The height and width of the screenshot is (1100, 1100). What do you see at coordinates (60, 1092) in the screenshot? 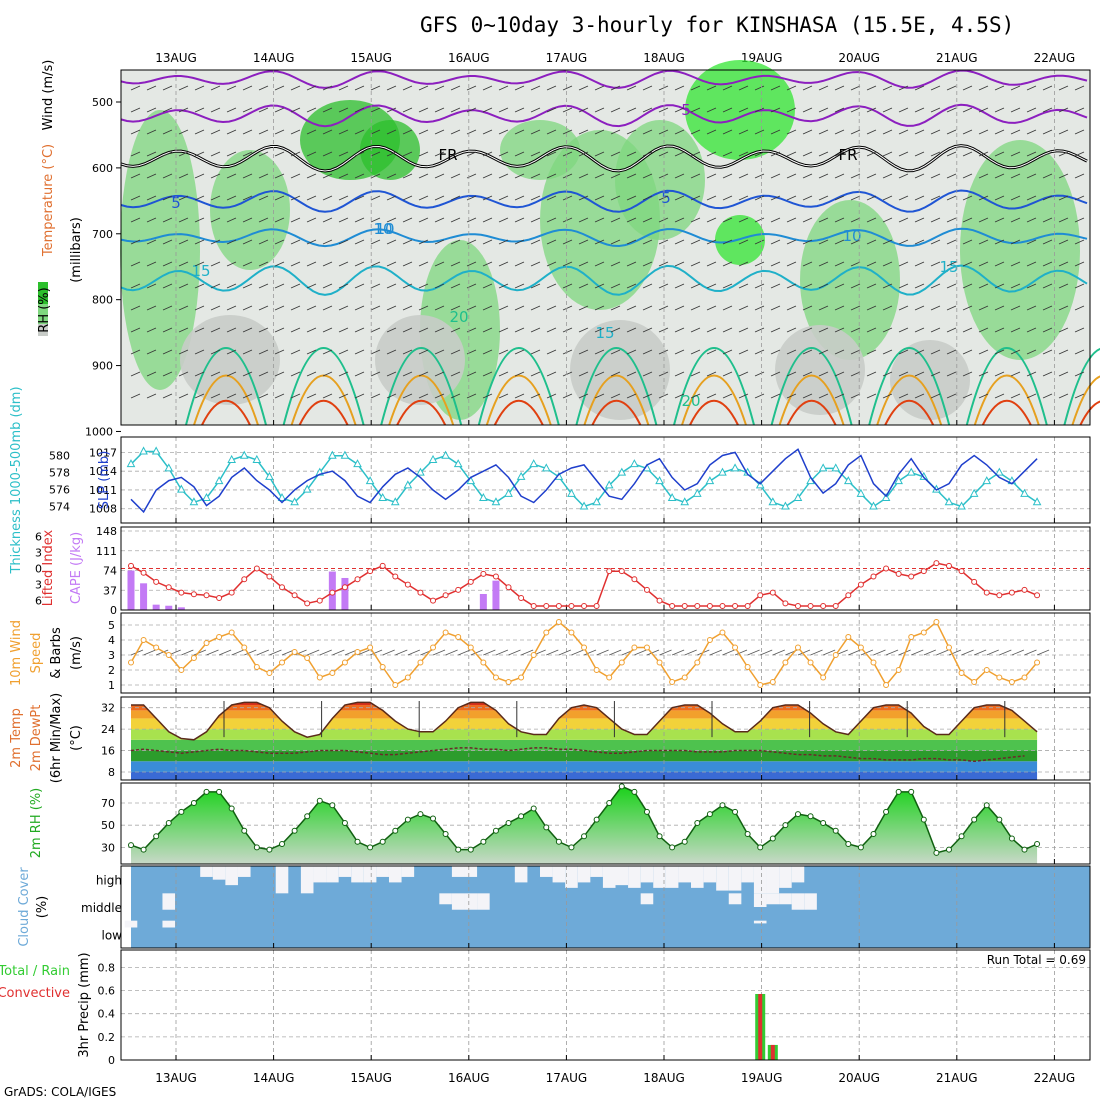
I see `footer-credit: GrADS: COLA/IGES` at bounding box center [60, 1092].